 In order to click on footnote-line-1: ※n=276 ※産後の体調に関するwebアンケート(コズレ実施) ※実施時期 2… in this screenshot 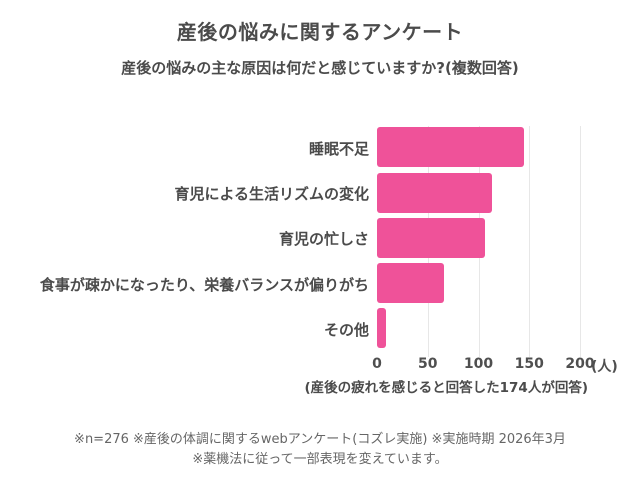, I will do `click(320, 439)`.